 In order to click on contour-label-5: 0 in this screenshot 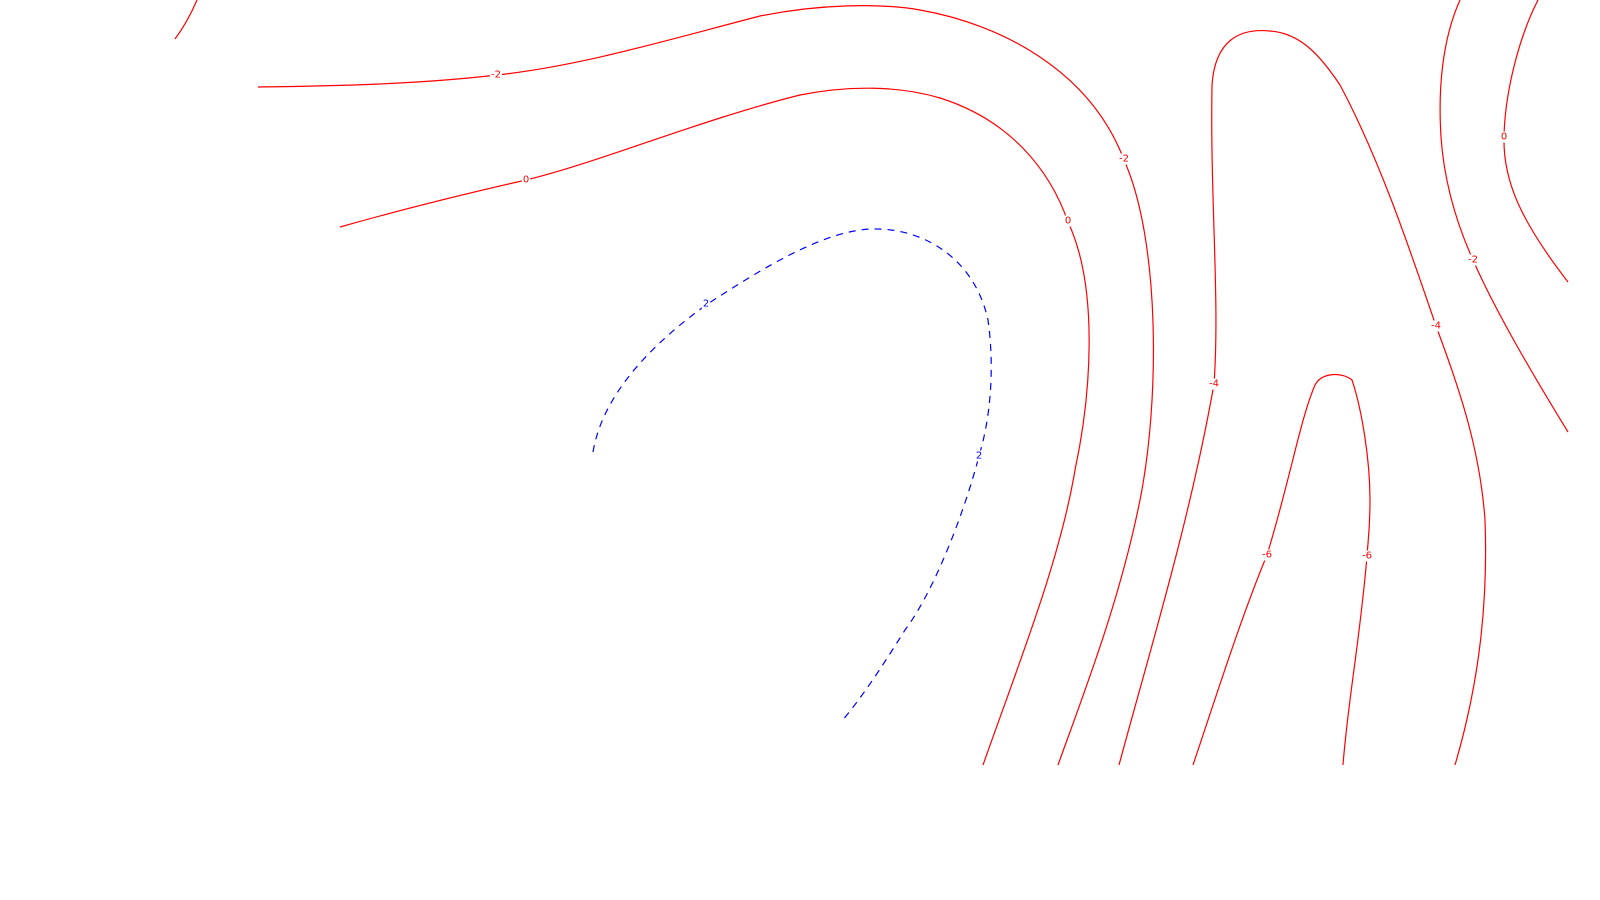, I will do `click(1068, 221)`.